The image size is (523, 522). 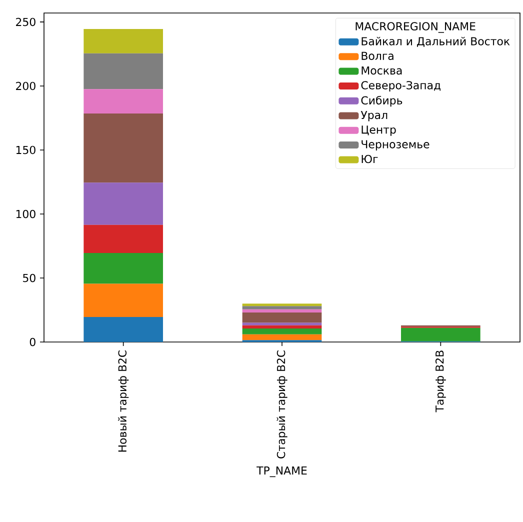 What do you see at coordinates (416, 27) in the screenshot?
I see `legend-title: MACROREGION_NAME` at bounding box center [416, 27].